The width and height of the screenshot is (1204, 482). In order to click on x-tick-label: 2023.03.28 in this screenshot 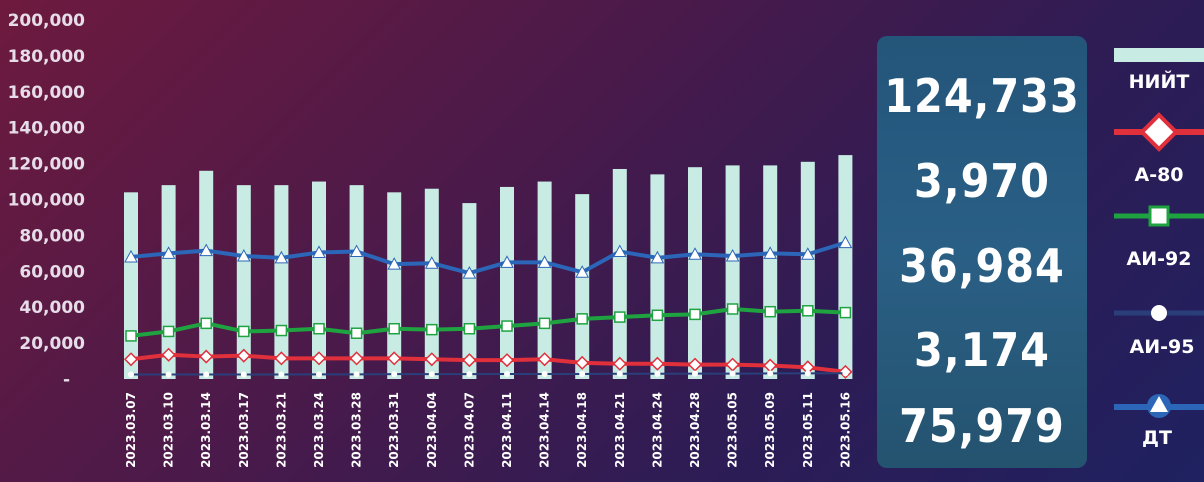, I will do `click(357, 430)`.